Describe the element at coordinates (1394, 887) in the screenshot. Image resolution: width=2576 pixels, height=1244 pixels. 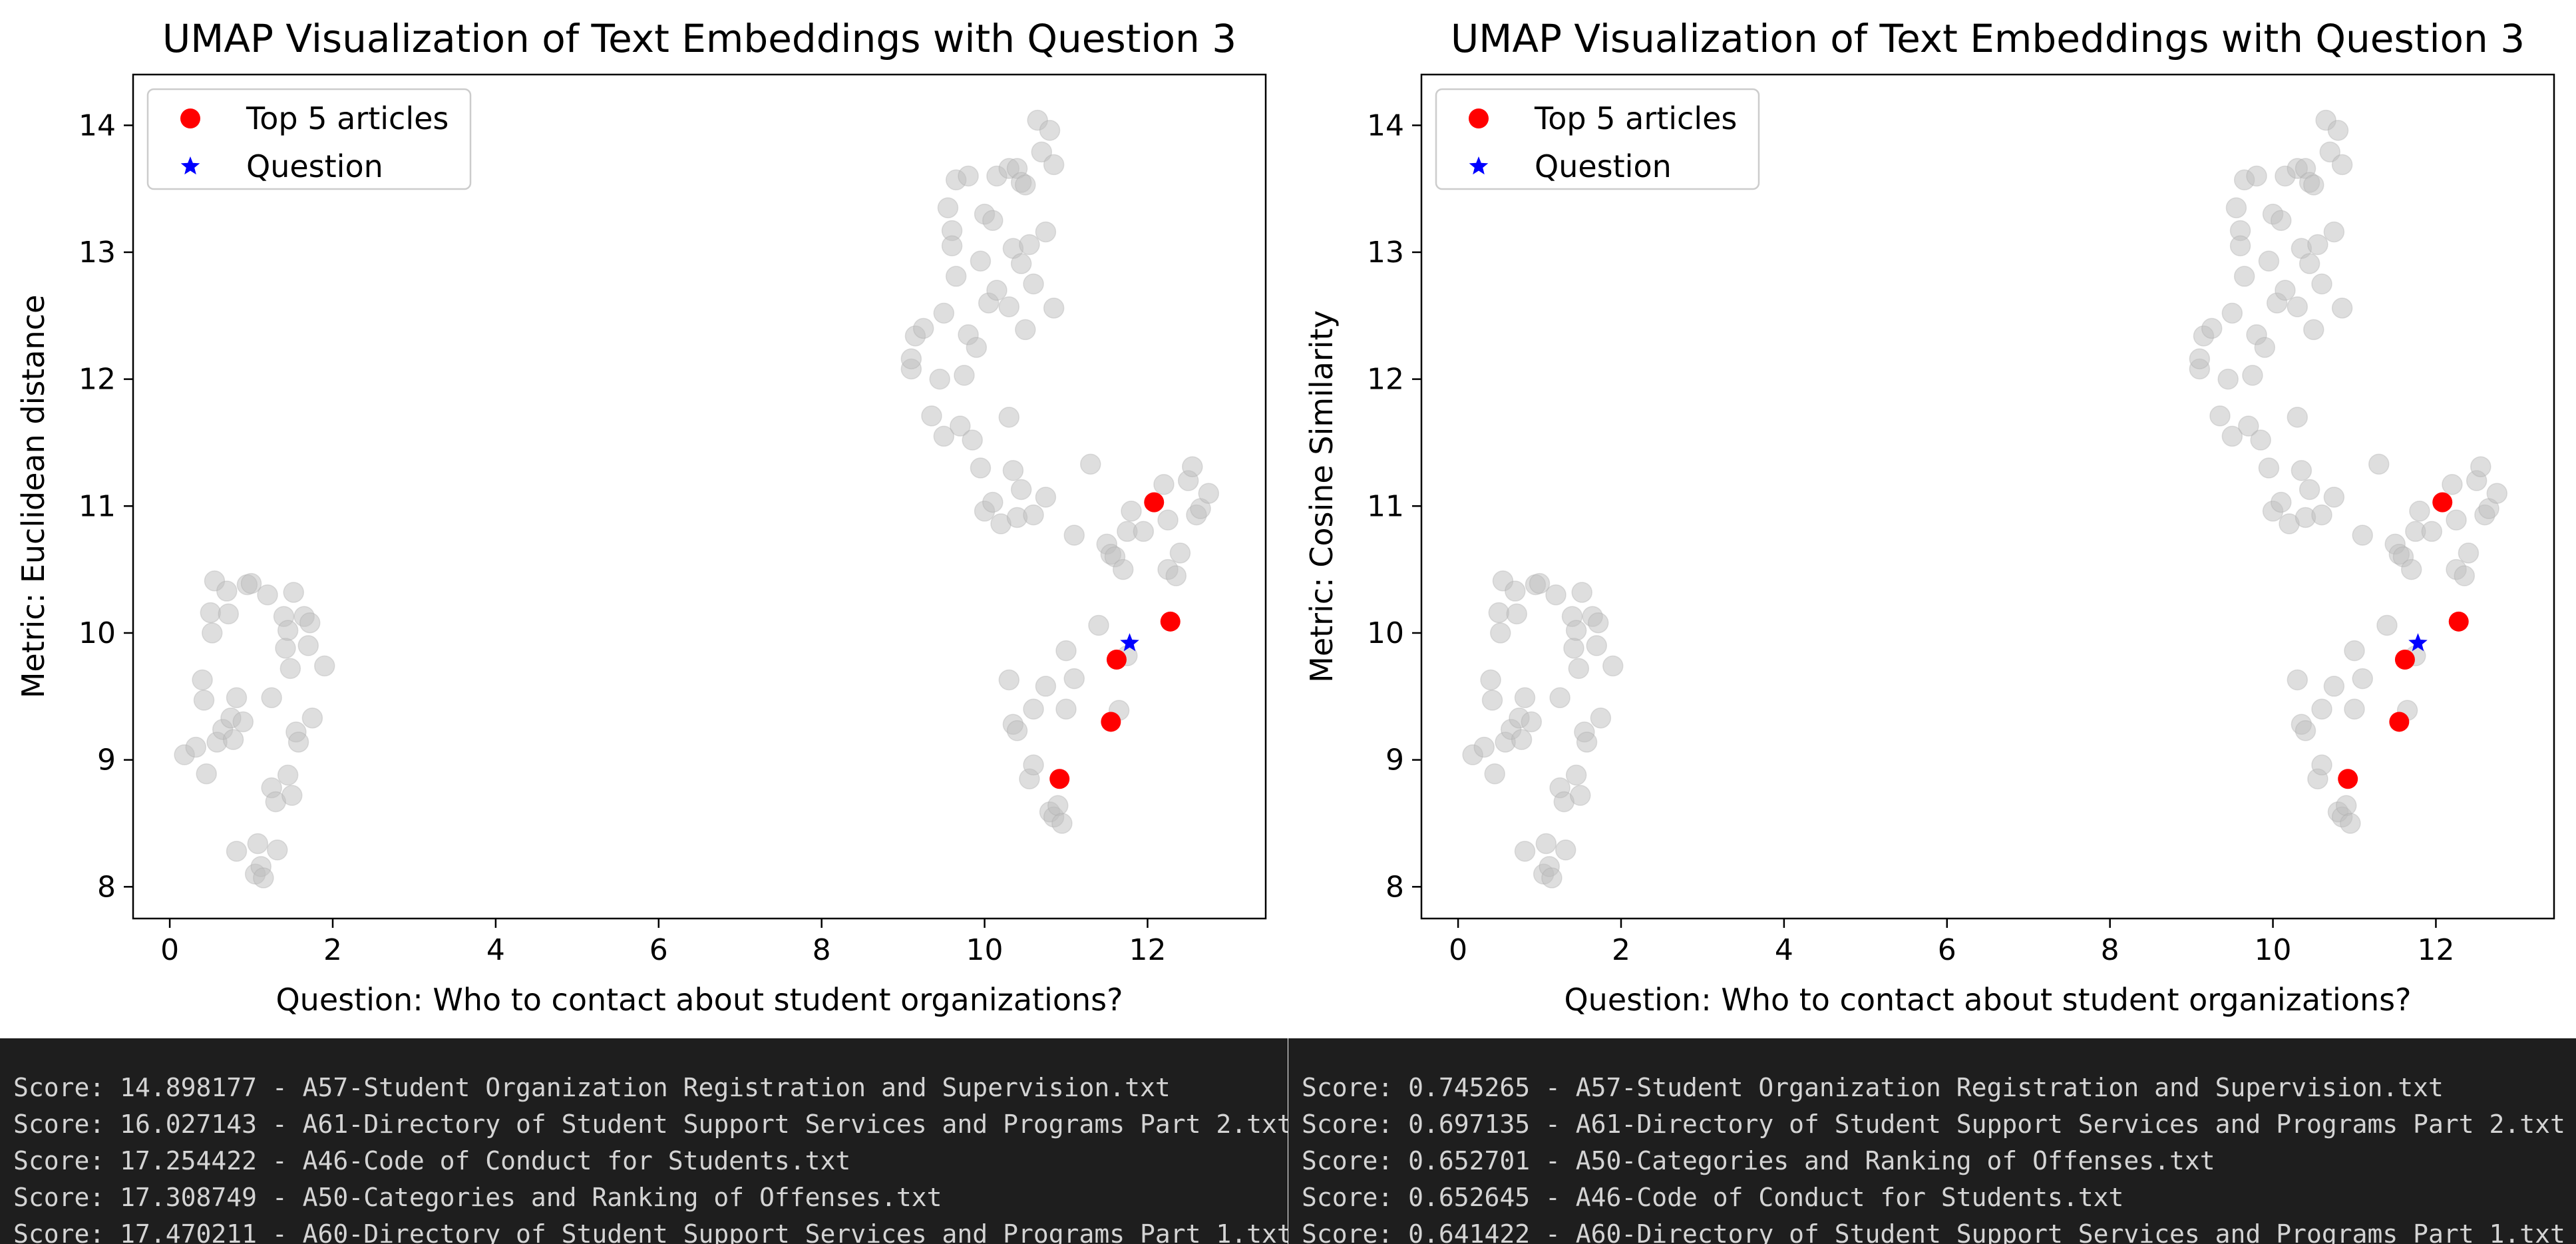
I see `y-tick-label: 8` at that location.